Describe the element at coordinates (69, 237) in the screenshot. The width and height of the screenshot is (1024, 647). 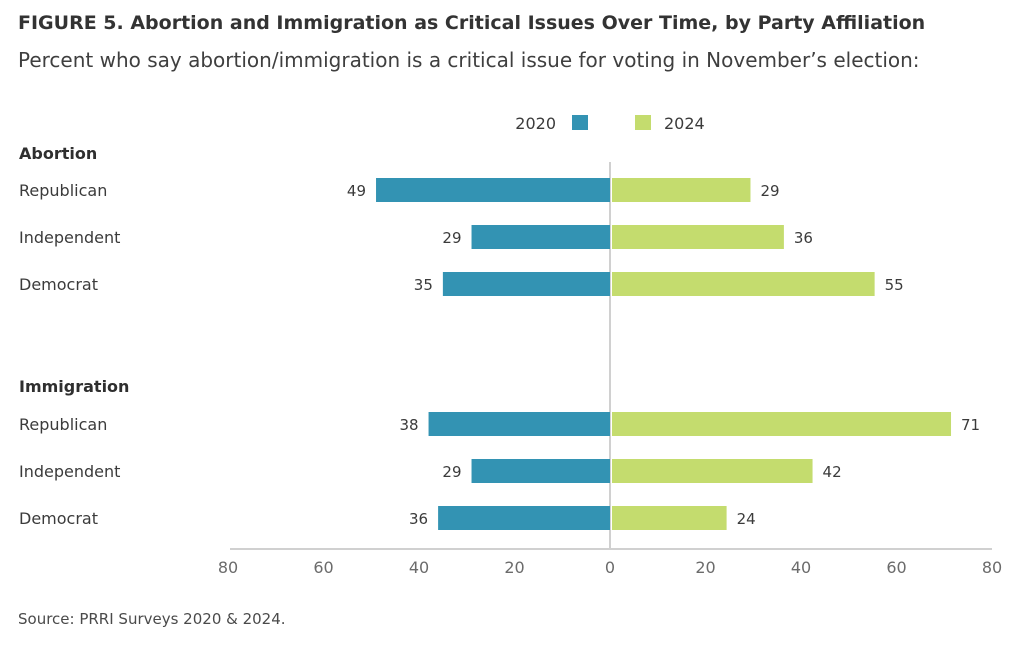
I see `category-label-abortion-independent: Independent` at that location.